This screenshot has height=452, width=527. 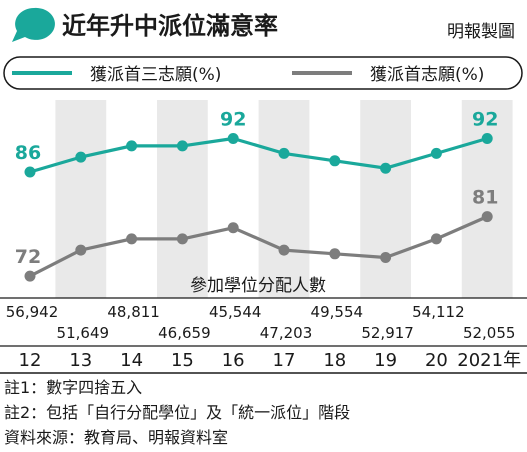 I want to click on x-tick-label: 18, so click(x=334, y=360).